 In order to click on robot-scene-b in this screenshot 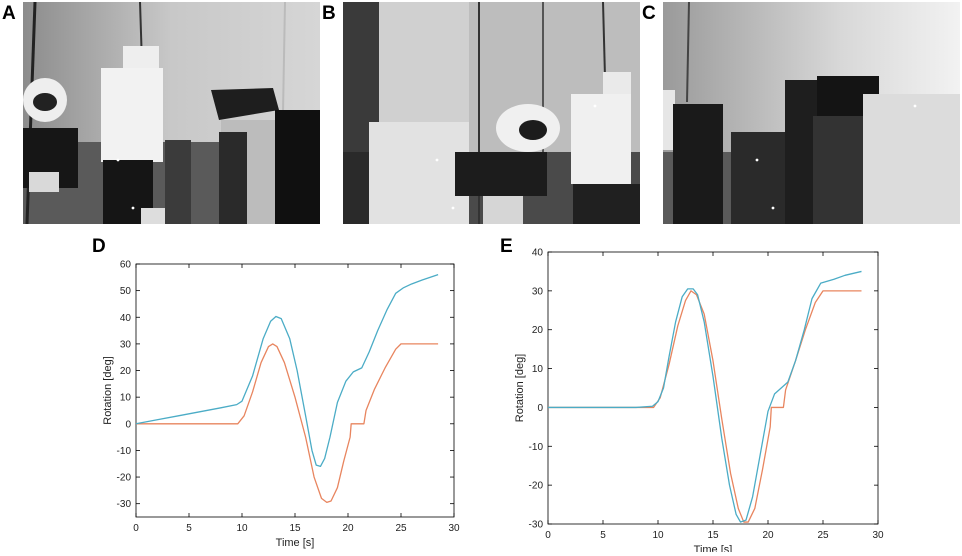, I will do `click(491, 113)`.